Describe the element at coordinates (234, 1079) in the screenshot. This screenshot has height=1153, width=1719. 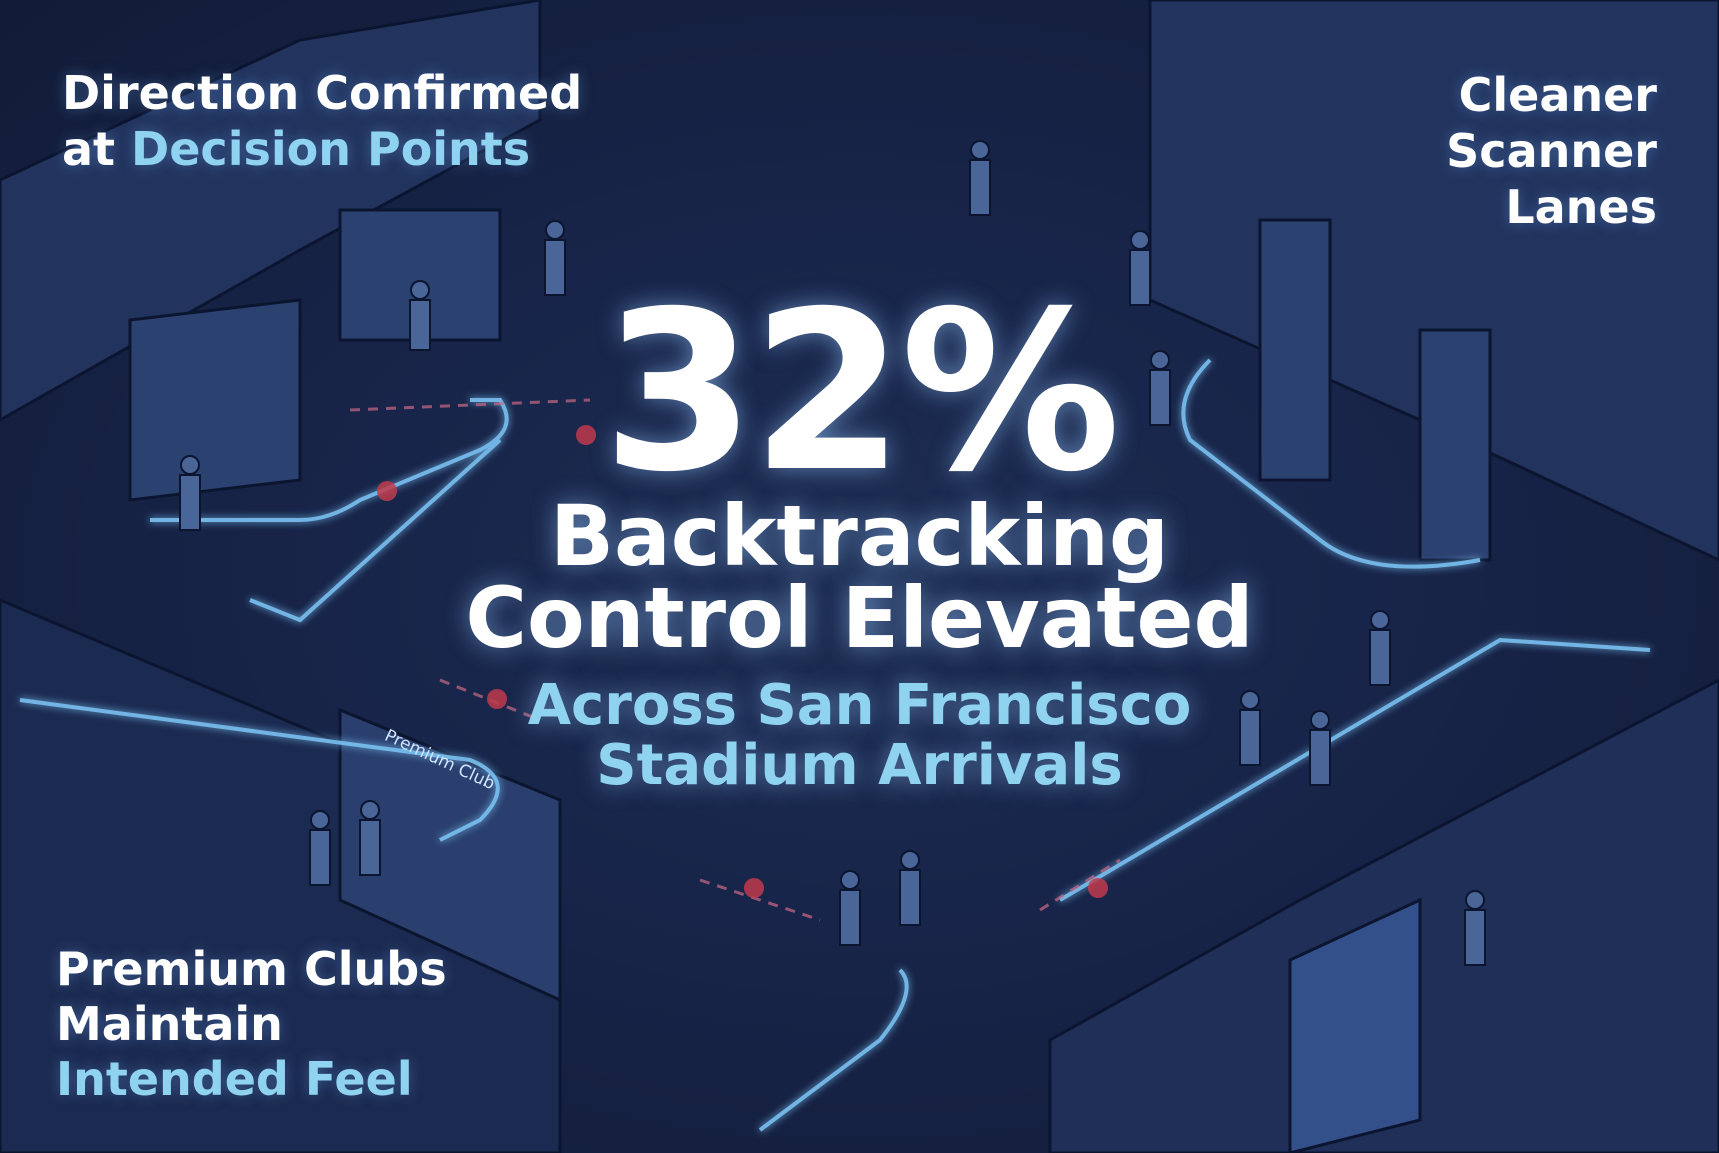
I see `callout-accent: Intended Feel` at that location.